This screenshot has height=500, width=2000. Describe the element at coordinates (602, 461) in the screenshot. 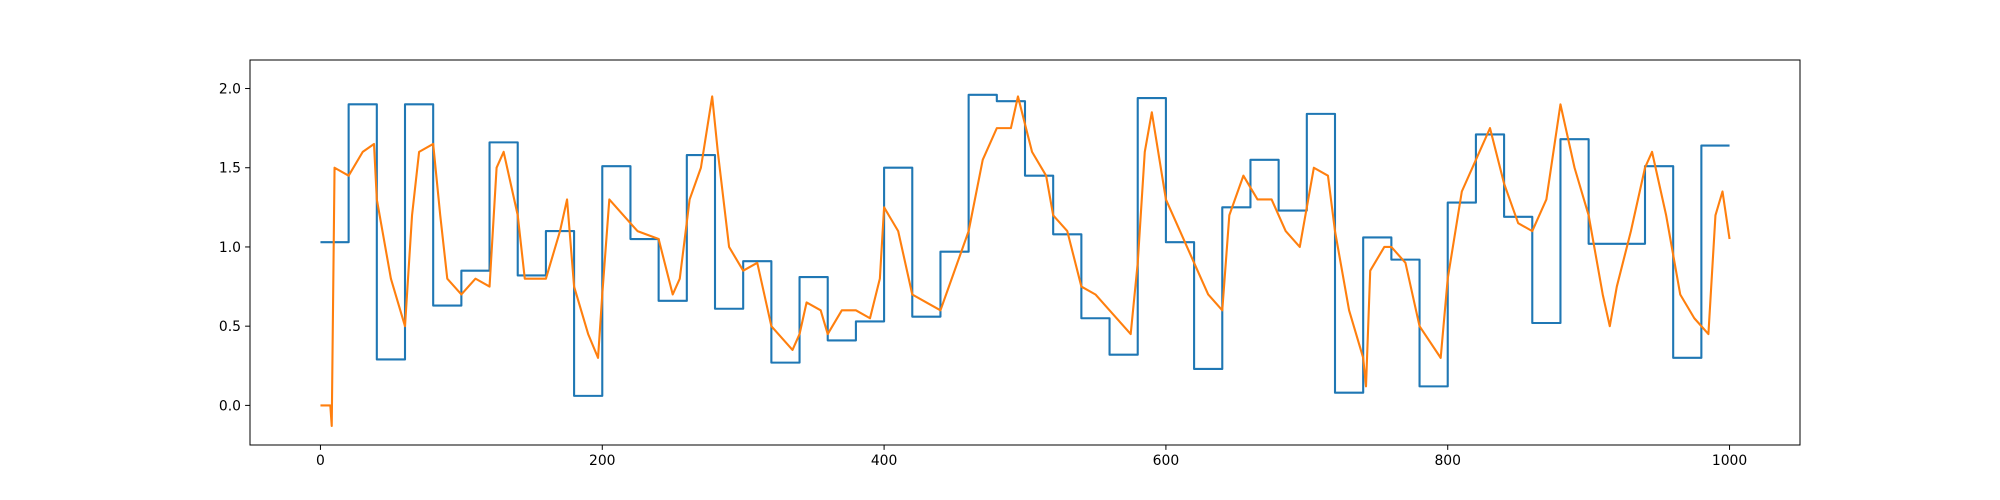

I see `x-tick-label: 200` at that location.